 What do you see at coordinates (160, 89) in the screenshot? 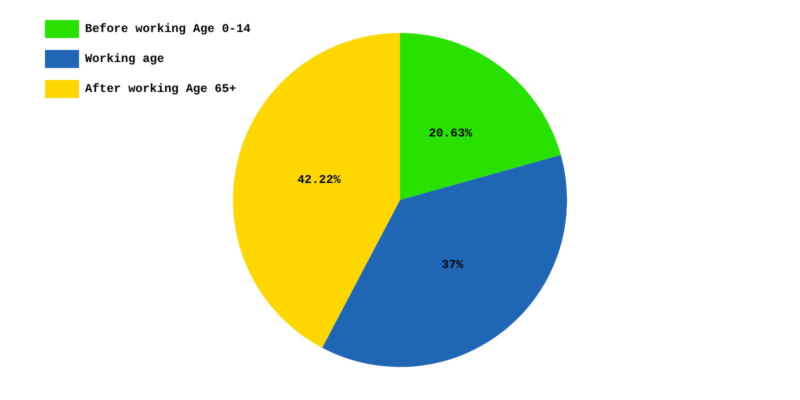
I see `legend-label: After working Age 65+` at bounding box center [160, 89].